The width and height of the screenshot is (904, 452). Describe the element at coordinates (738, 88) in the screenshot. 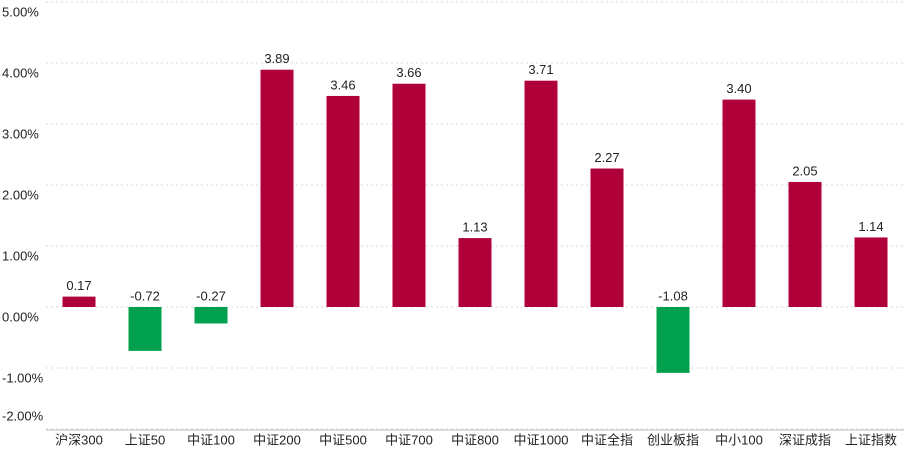

I see `value-label: 3.40` at that location.